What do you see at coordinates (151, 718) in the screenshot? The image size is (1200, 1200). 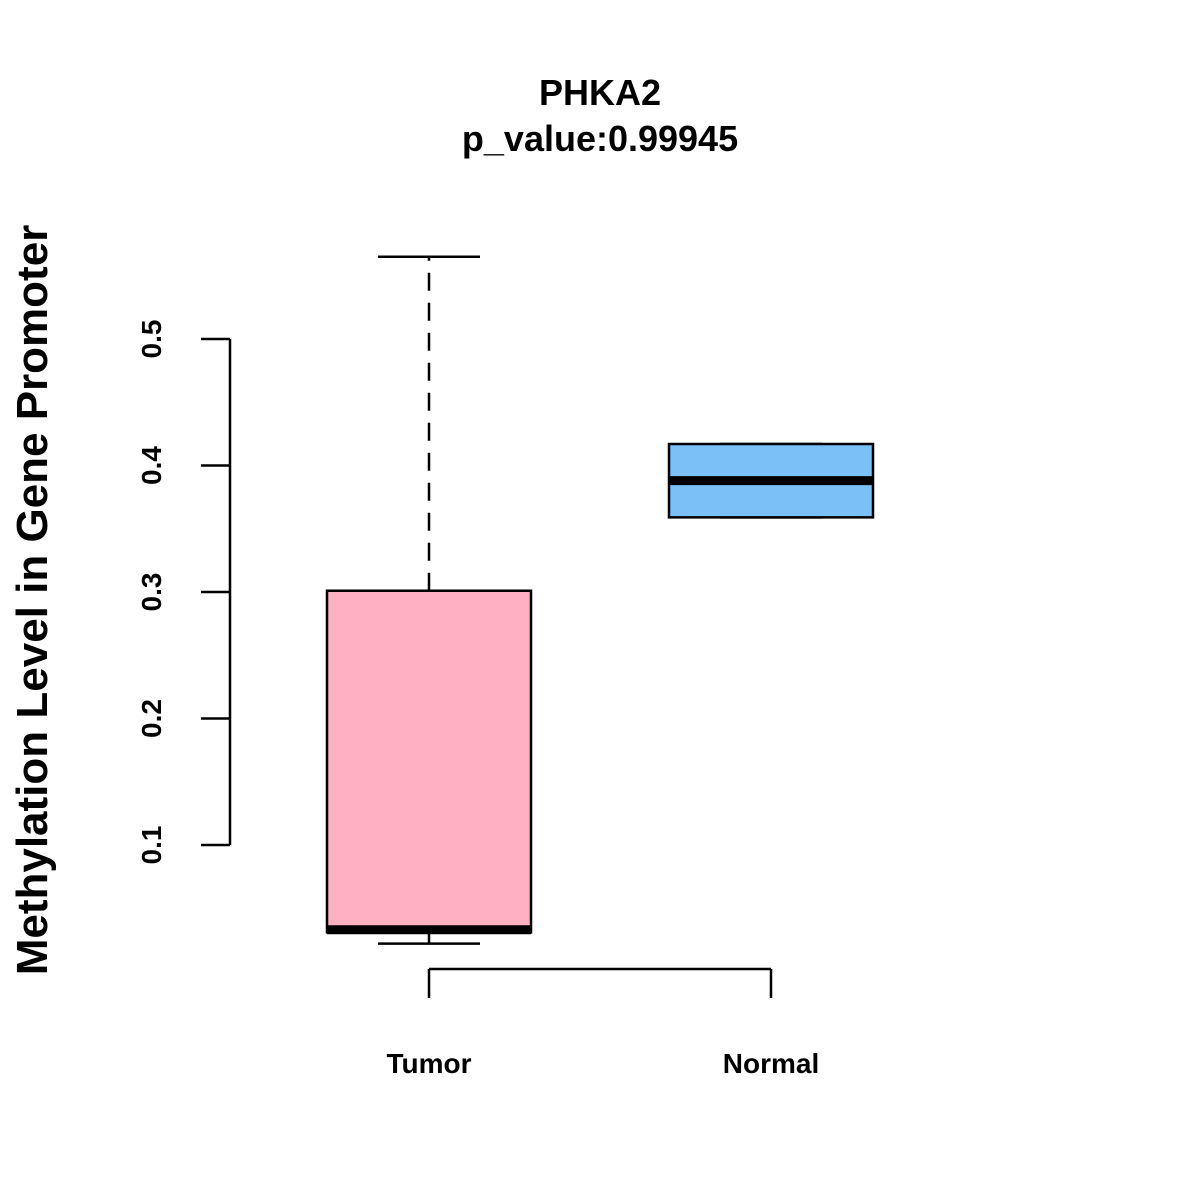 I see `y-tick-label: 0.2` at bounding box center [151, 718].